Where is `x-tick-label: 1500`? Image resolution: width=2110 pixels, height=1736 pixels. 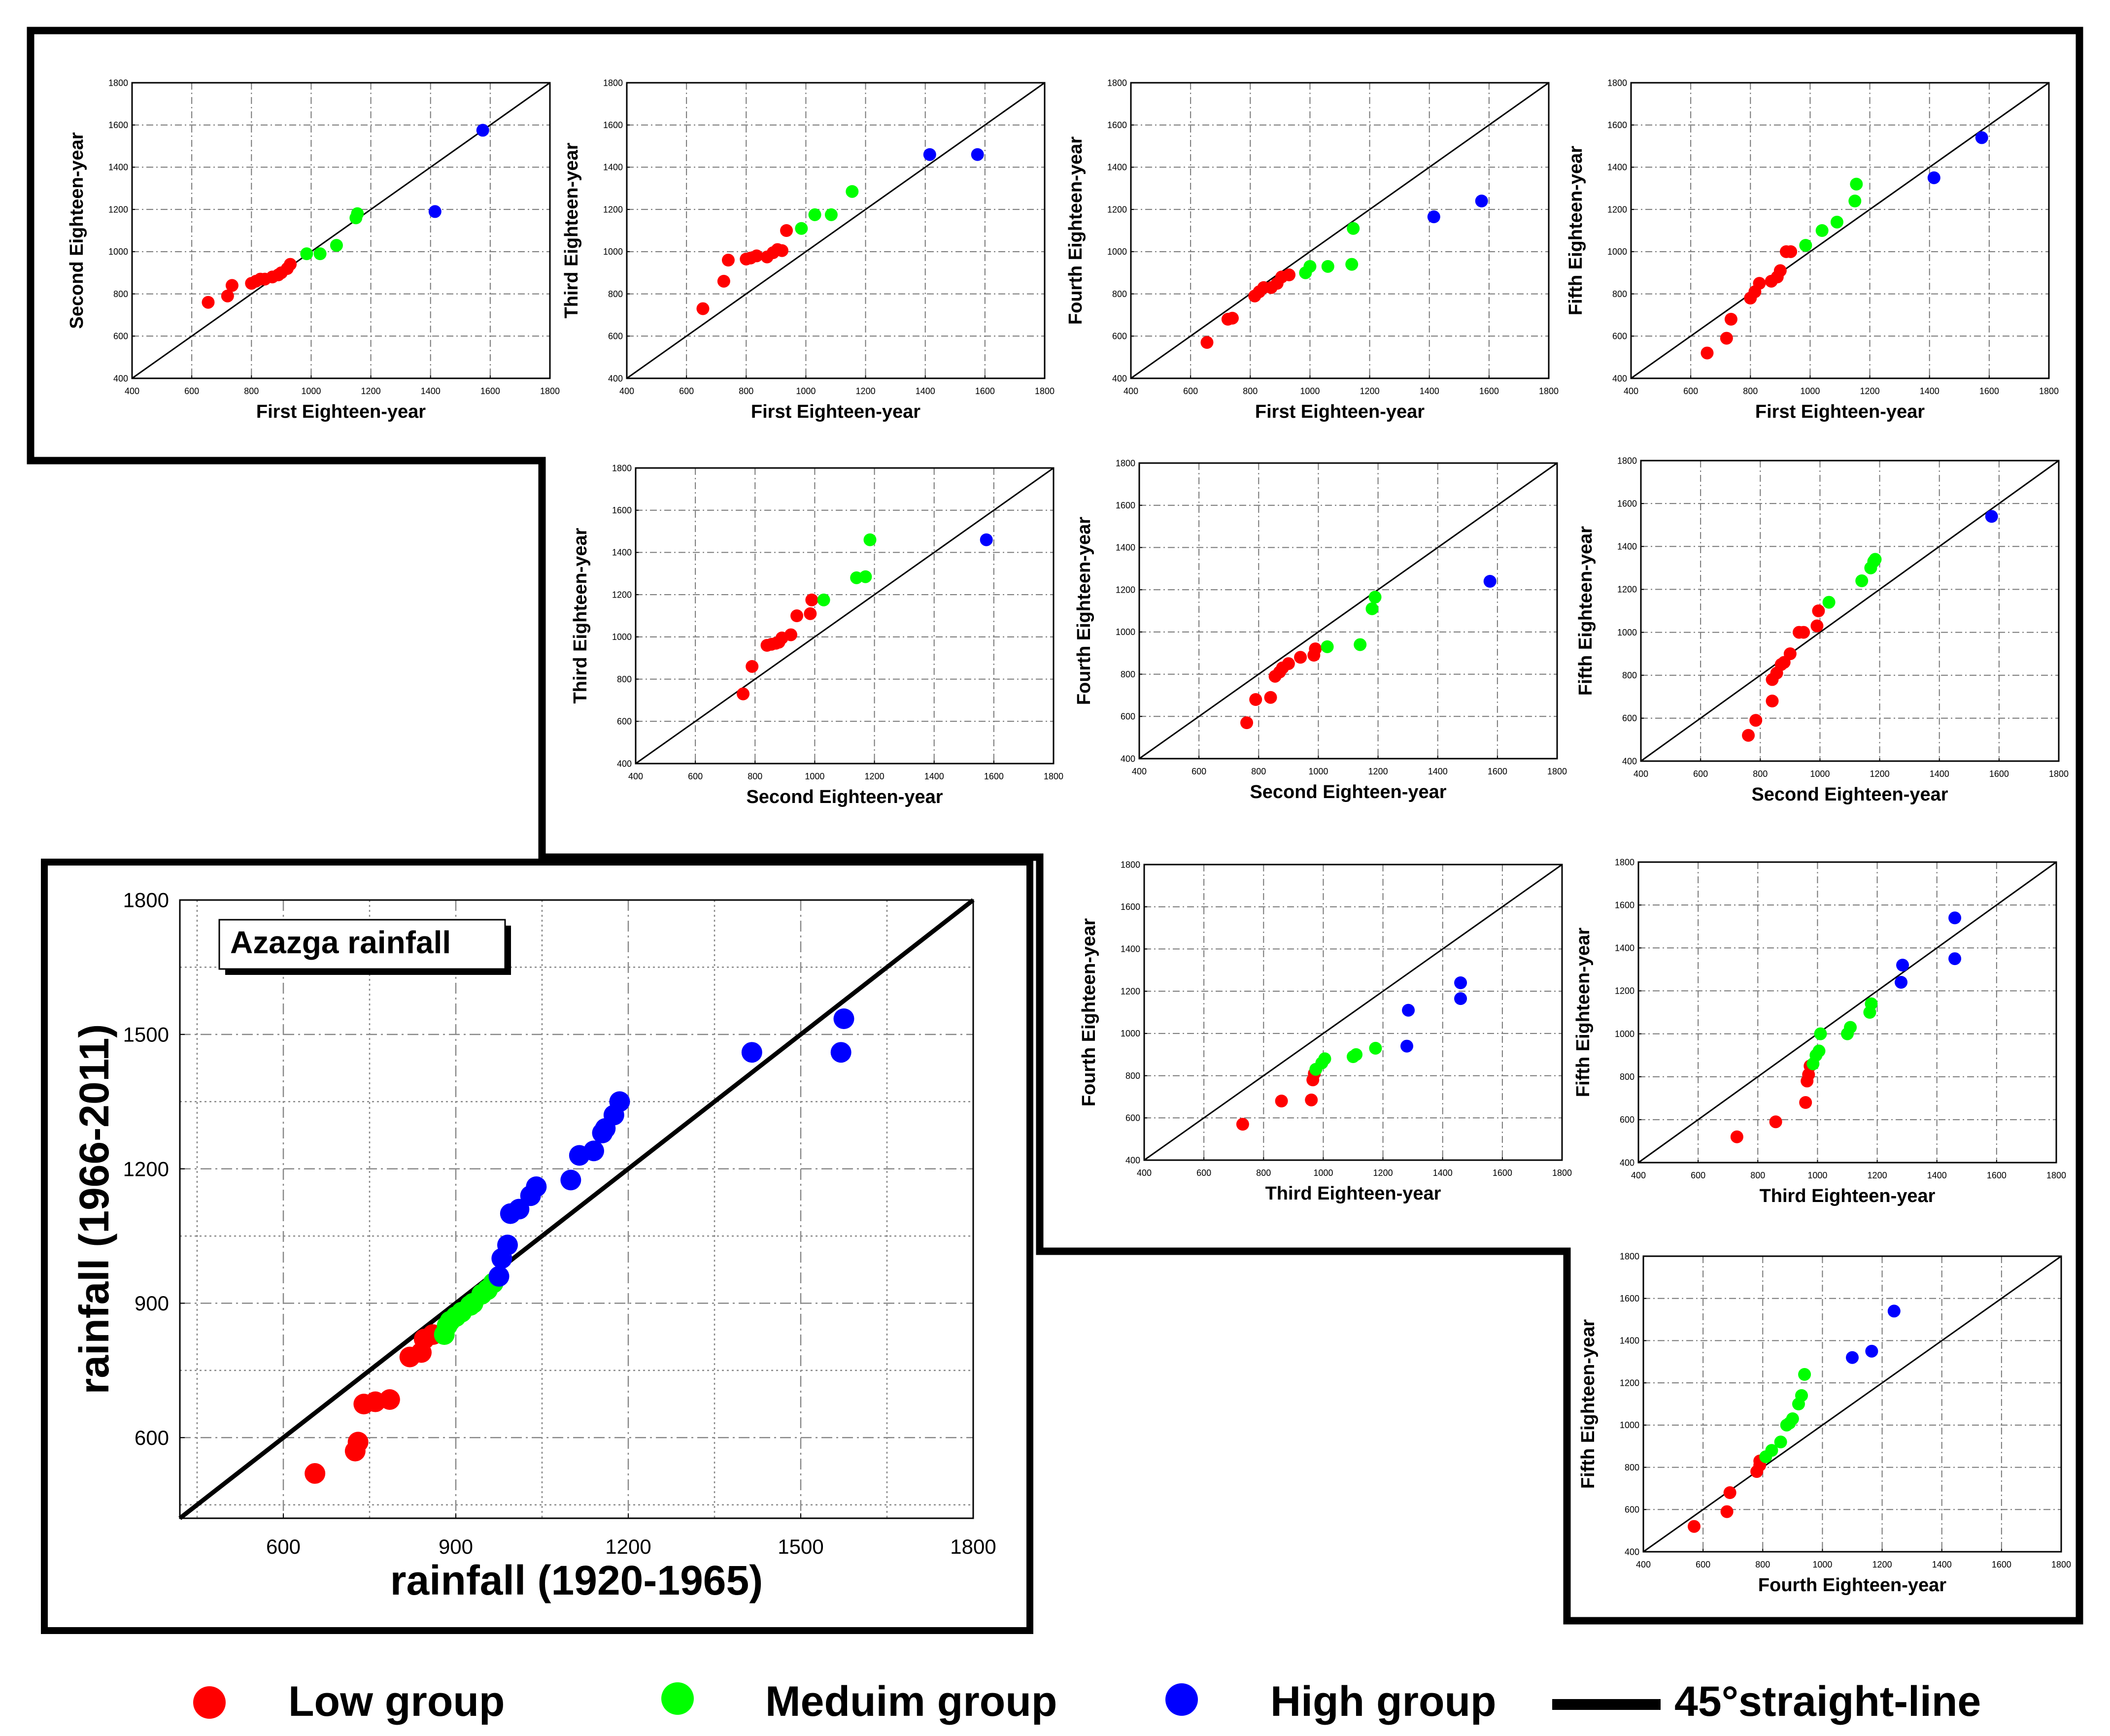 x-tick-label: 1500 is located at coordinates (800, 1546).